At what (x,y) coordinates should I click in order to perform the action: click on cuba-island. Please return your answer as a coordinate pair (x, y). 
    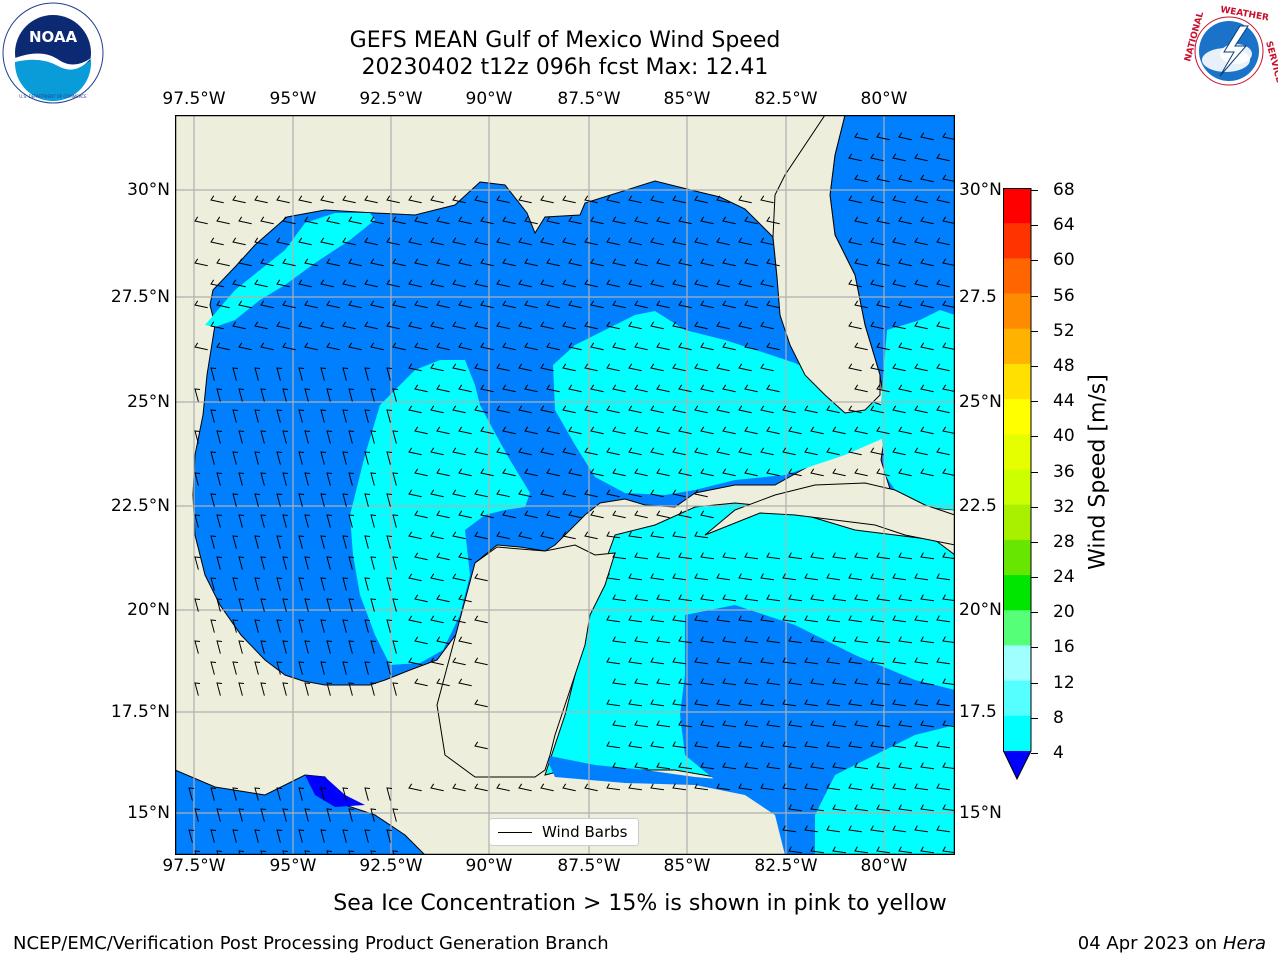
    Looking at the image, I should click on (829, 514).